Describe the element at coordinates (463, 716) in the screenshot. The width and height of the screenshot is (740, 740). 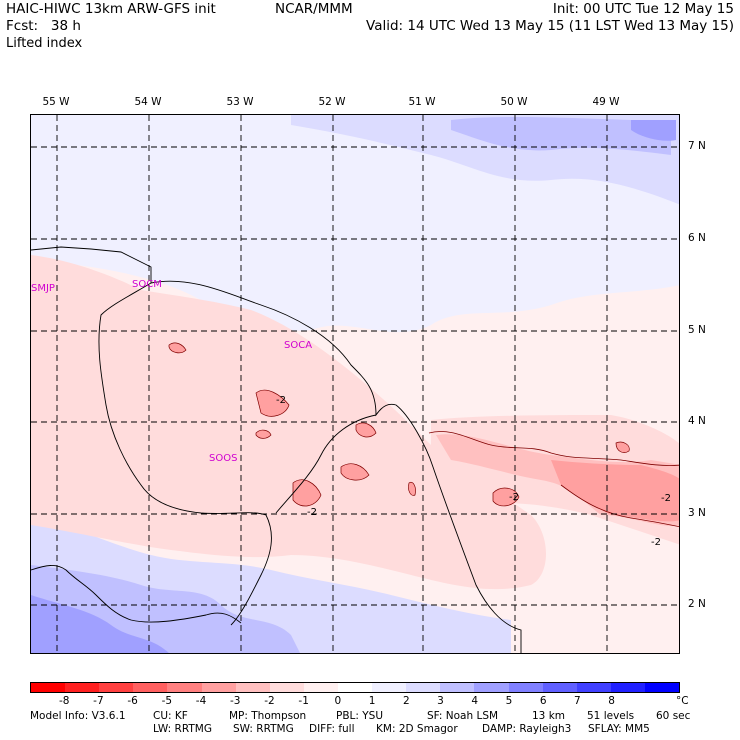
I see `surface-scheme: SF: Noah LSM` at that location.